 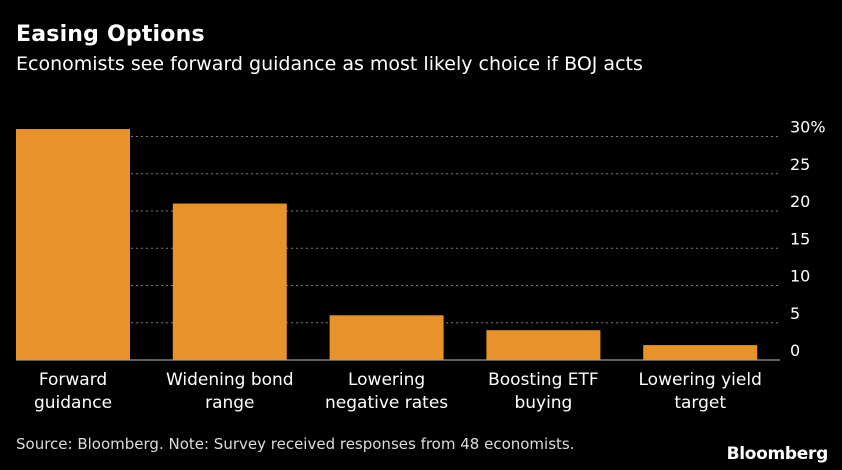 I want to click on y-axis-ticks: 0 5 10 15 20 25 30%, so click(x=808, y=239).